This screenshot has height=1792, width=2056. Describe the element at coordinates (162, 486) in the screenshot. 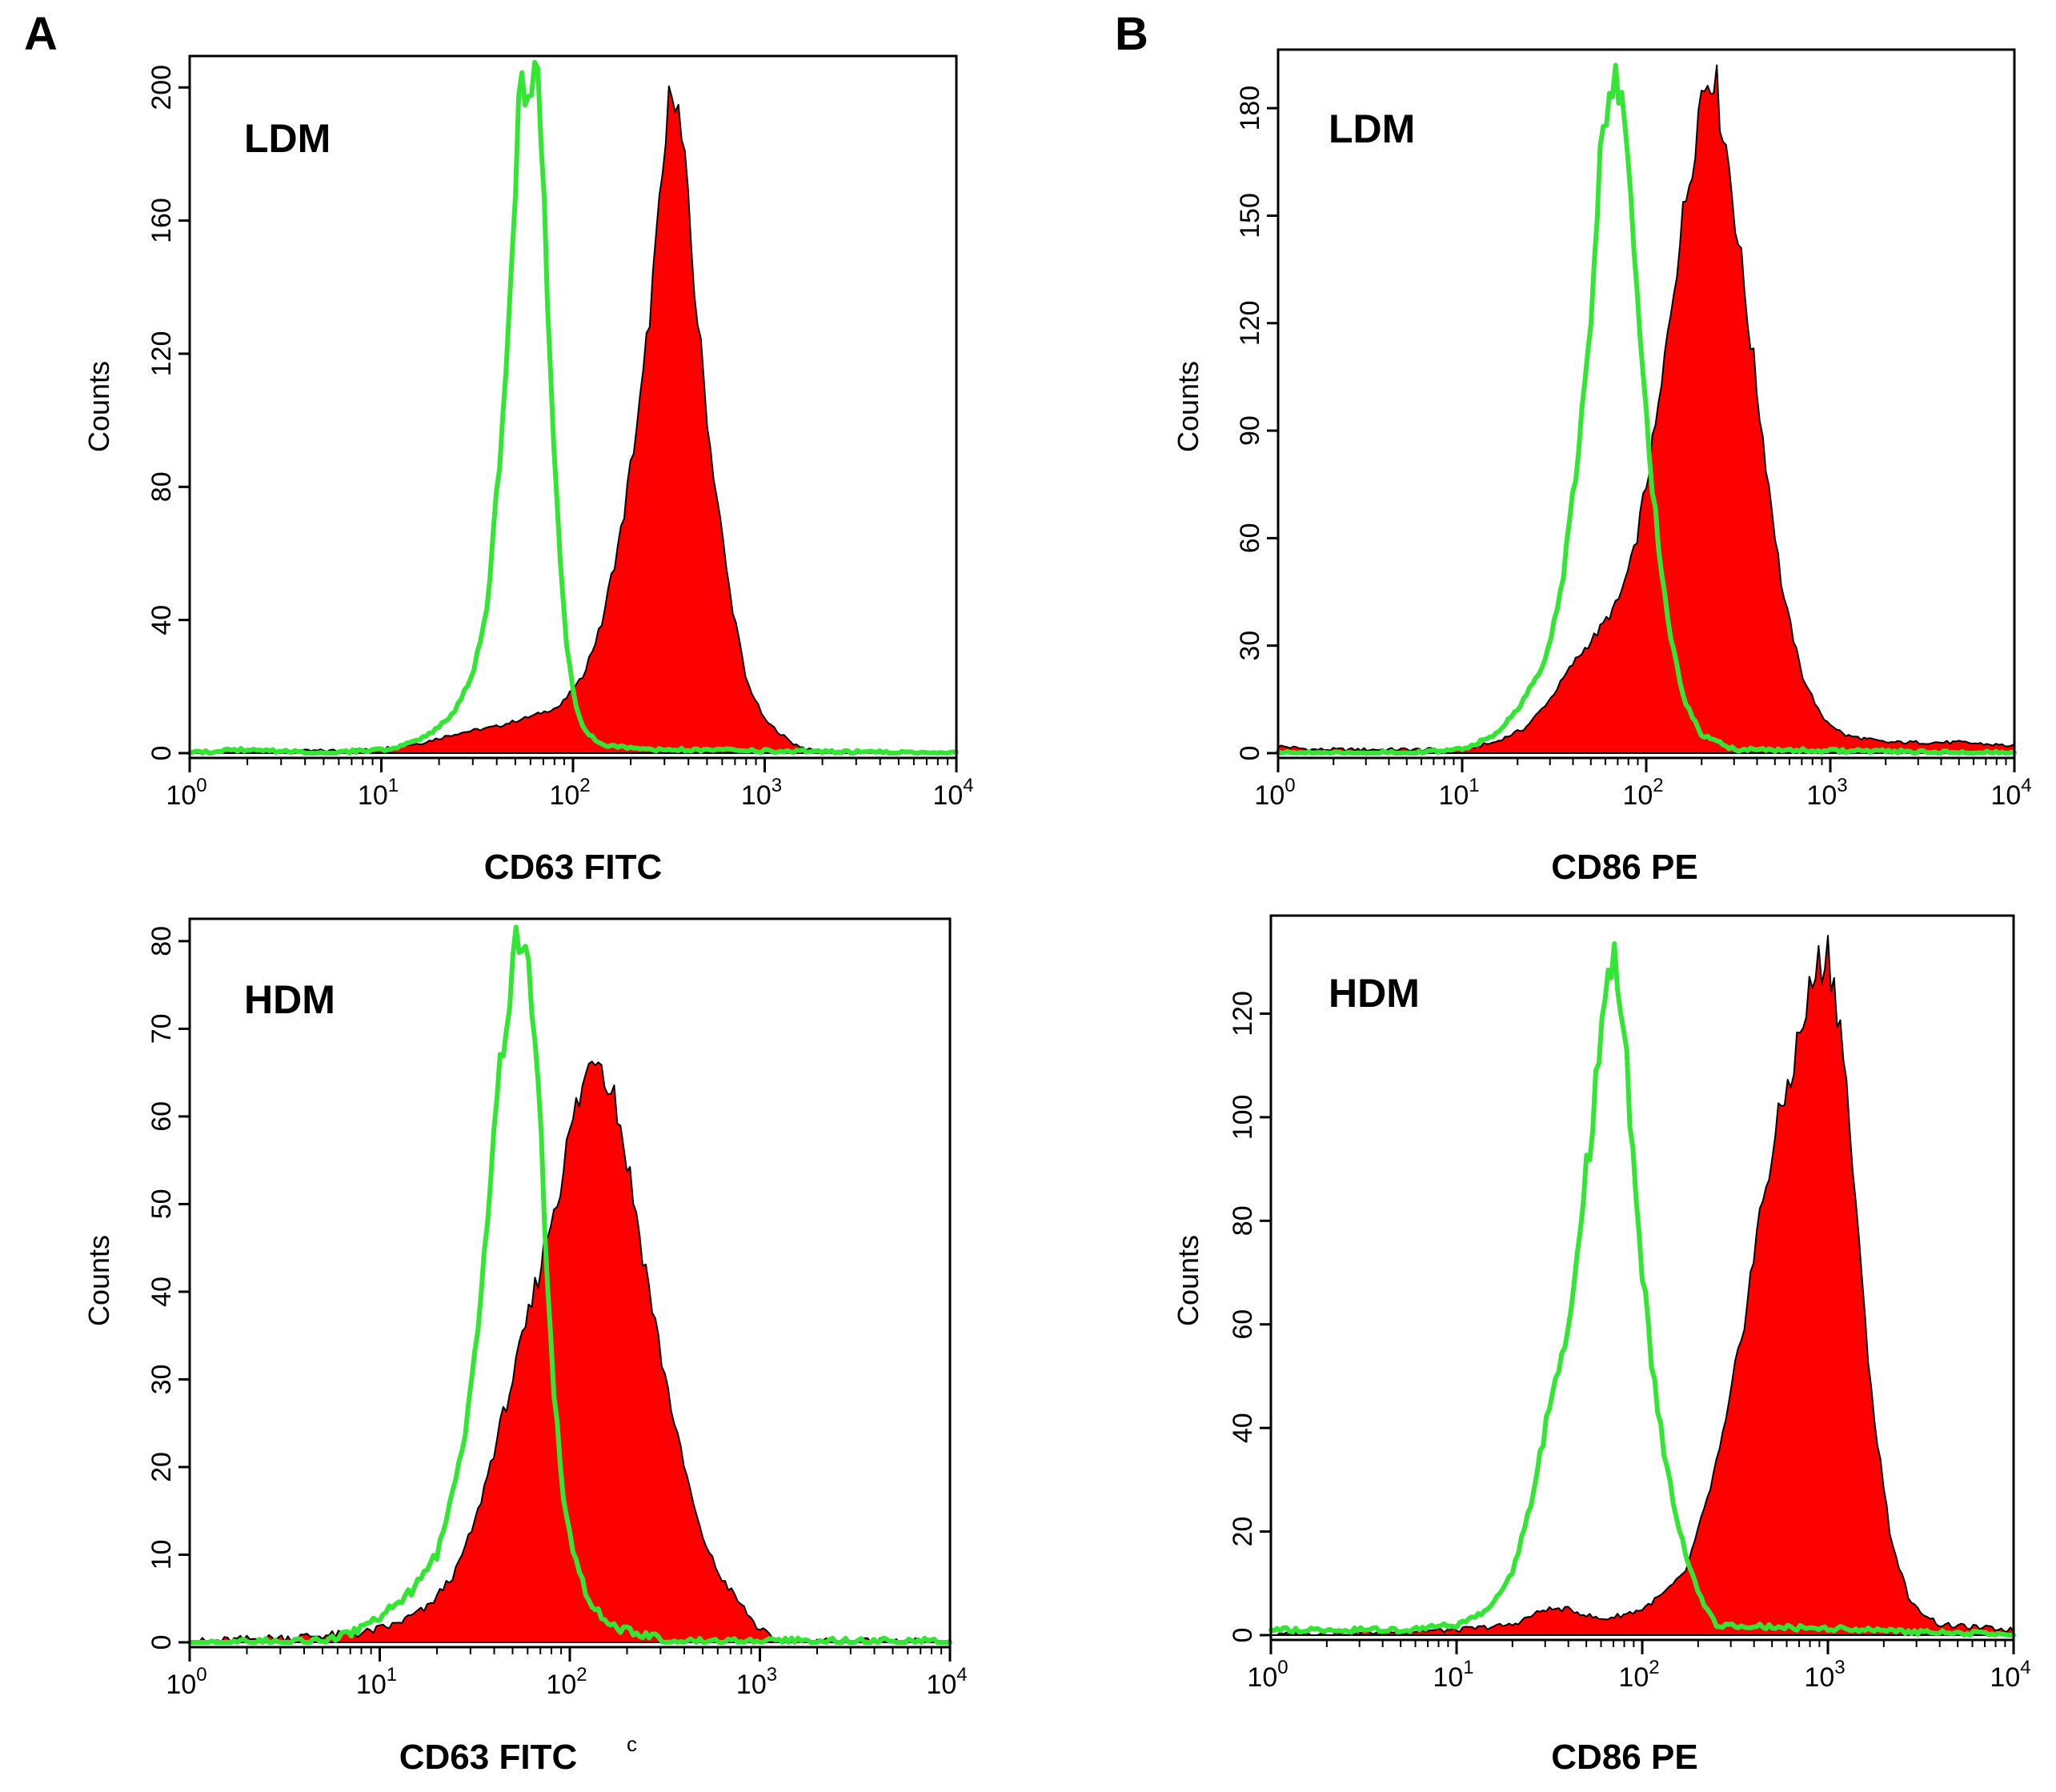

I see `chart-a-ldm-ytick-label: 80` at that location.